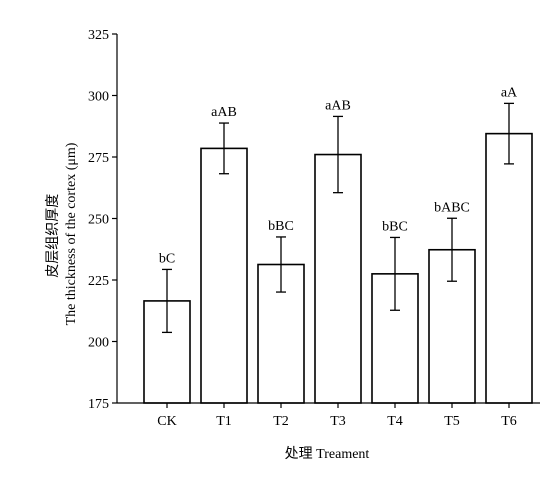 This screenshot has width=556, height=478. I want to click on x-axis-label: 处理 Treament, so click(327, 454).